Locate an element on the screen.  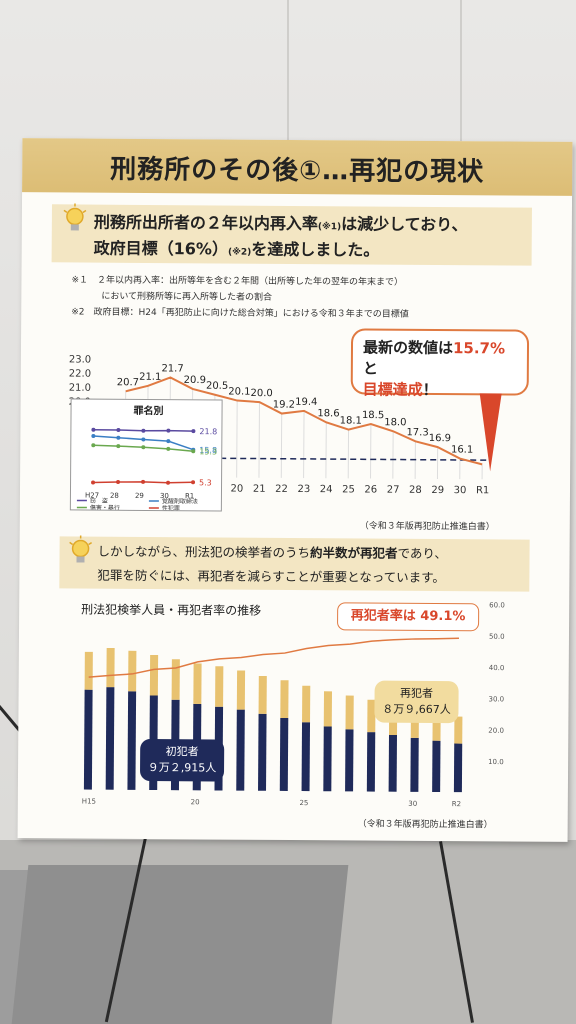
y-tick-label: 22.0 is located at coordinates (80, 374).